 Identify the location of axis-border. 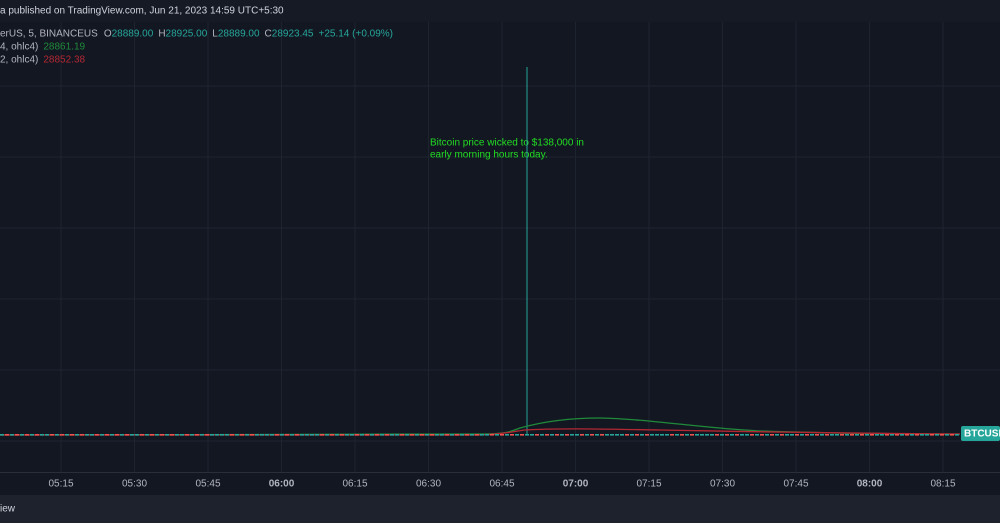
(500, 472).